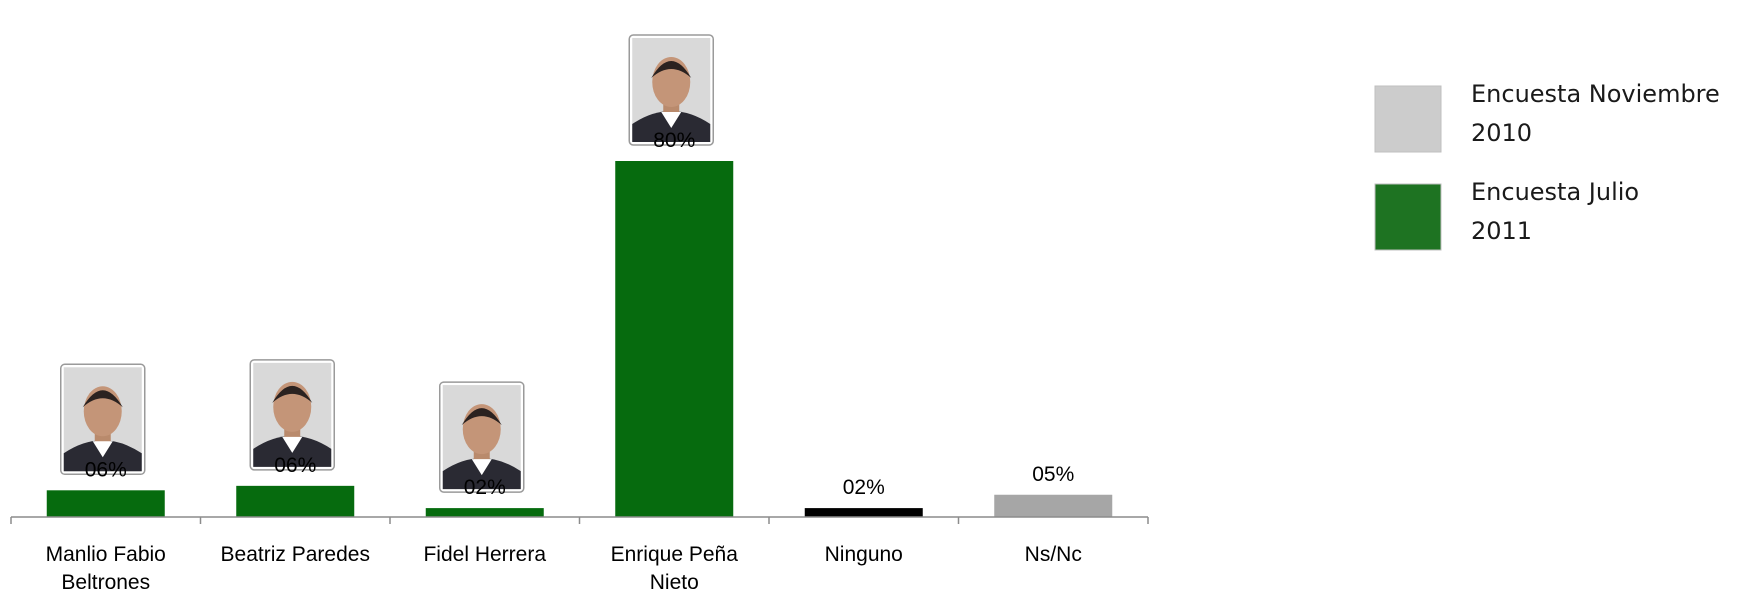  Describe the element at coordinates (579, 520) in the screenshot. I see `x-axis` at that location.